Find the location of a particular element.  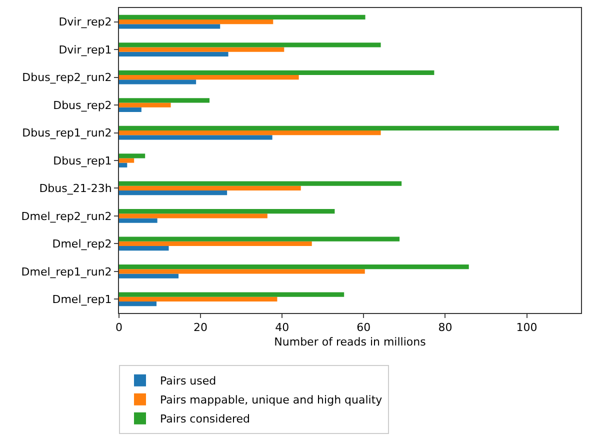

y-tick-label: Dbus_21-23h is located at coordinates (75, 189).